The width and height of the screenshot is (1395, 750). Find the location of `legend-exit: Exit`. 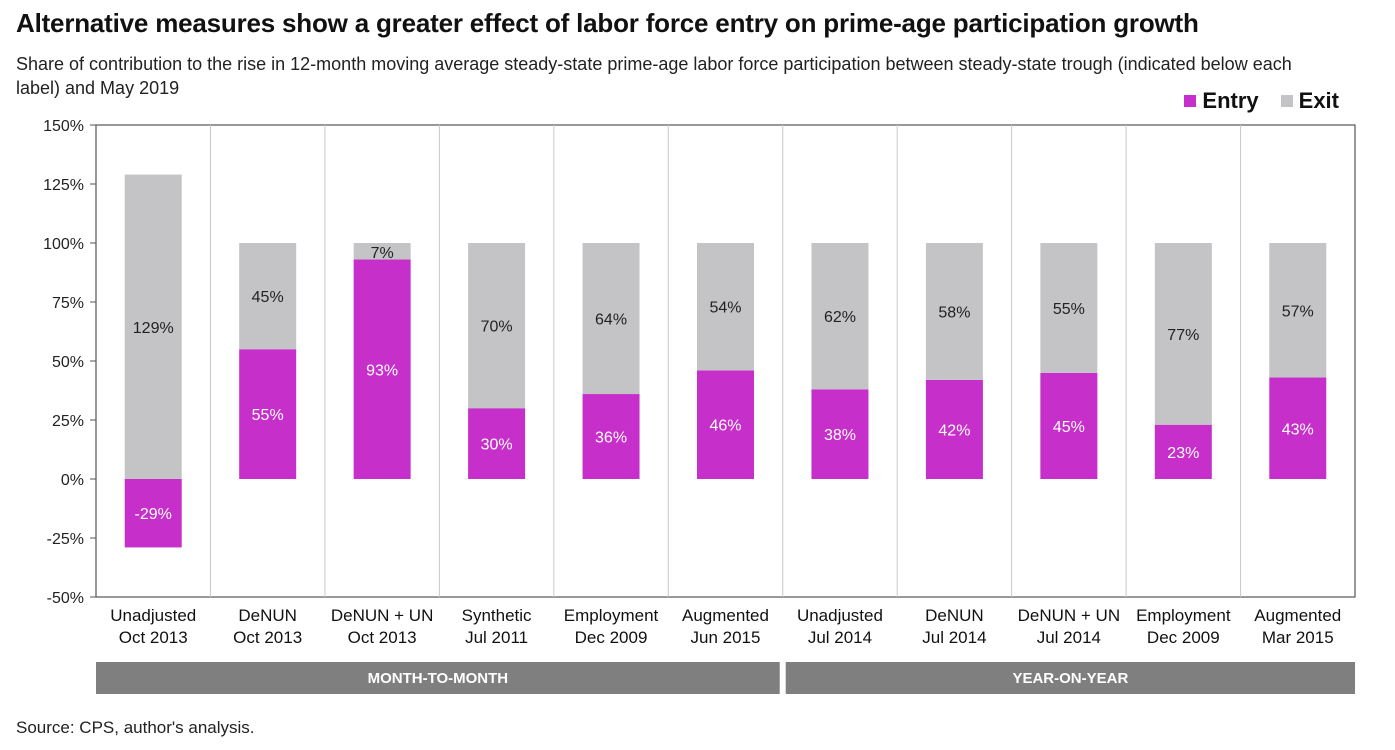

legend-exit: Exit is located at coordinates (1309, 101).